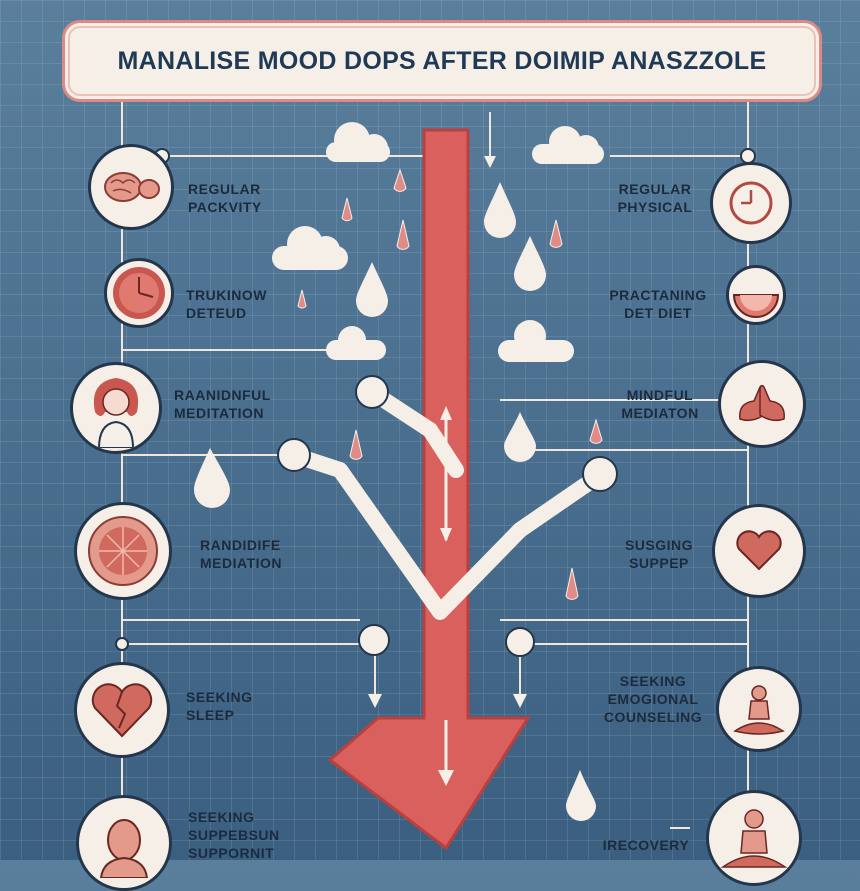 The image size is (860, 891). Describe the element at coordinates (124, 848) in the screenshot. I see `person-head-icon` at that location.